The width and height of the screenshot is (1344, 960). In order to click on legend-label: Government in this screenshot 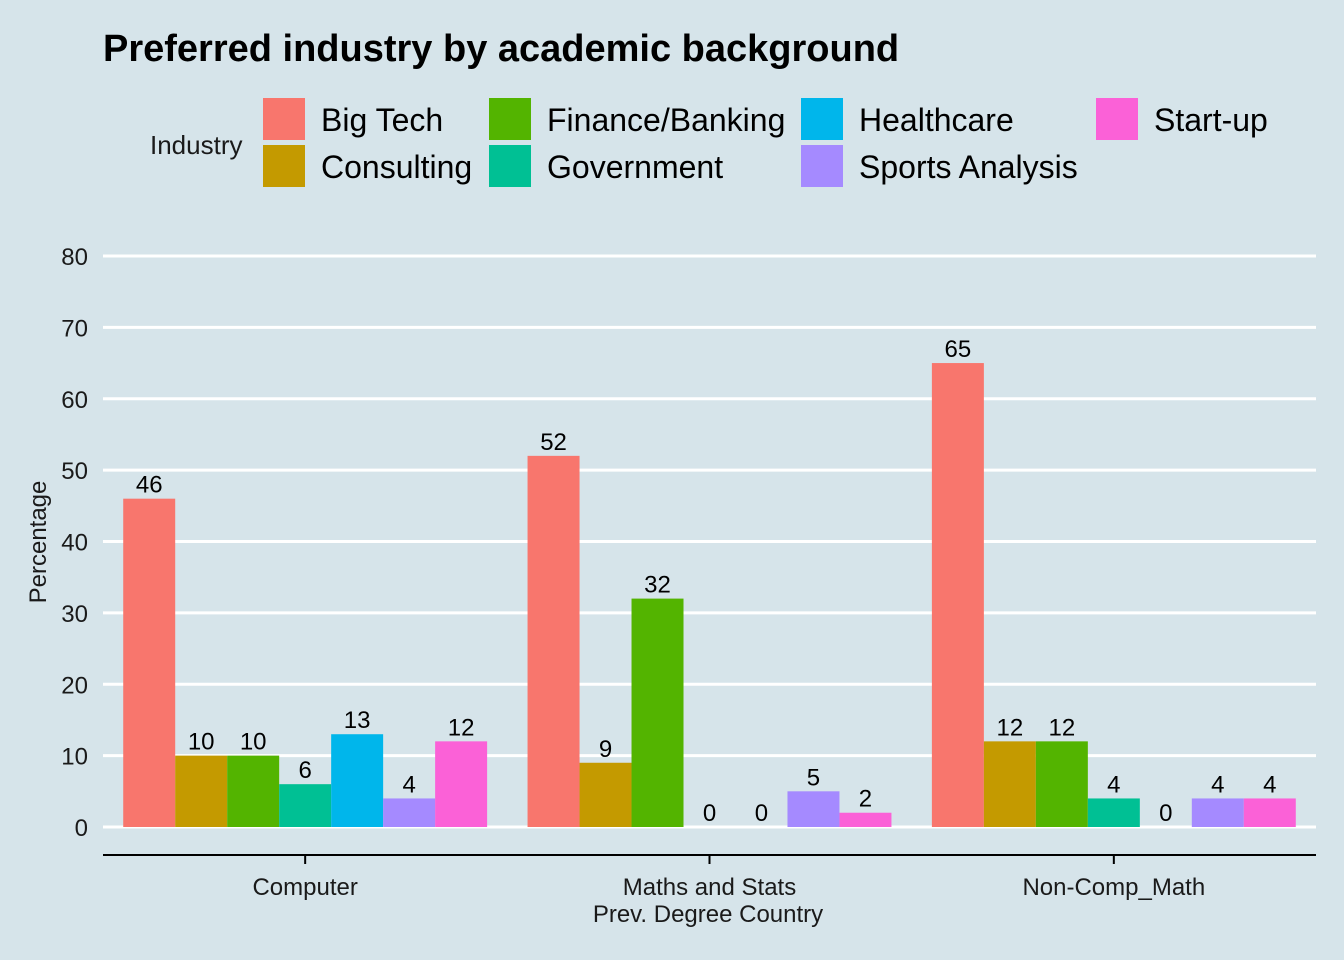, I will do `click(635, 167)`.